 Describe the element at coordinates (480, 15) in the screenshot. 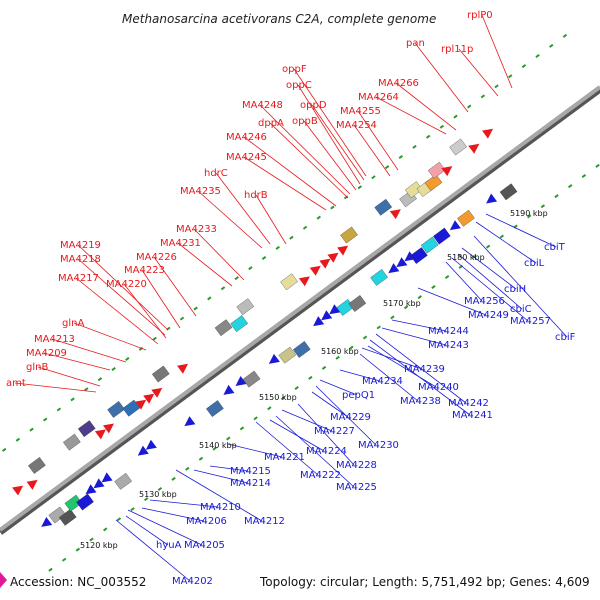

I see `forward-gene-label: rplP0` at that location.